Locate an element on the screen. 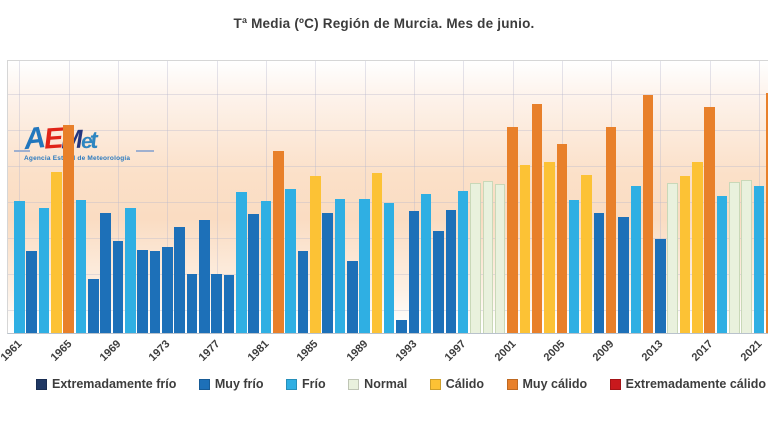 The image size is (768, 432). legend-label-extremadamente_frio: Extremadamente frío is located at coordinates (114, 384).